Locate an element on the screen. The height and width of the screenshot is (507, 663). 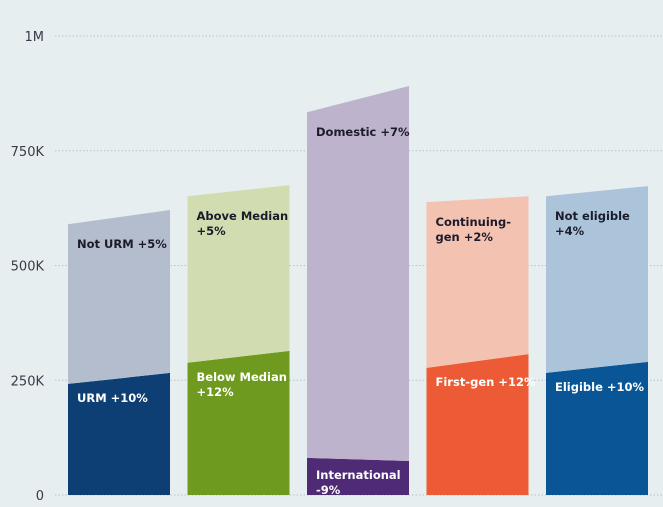
segment-label: First-gen +12% is located at coordinates (486, 382).